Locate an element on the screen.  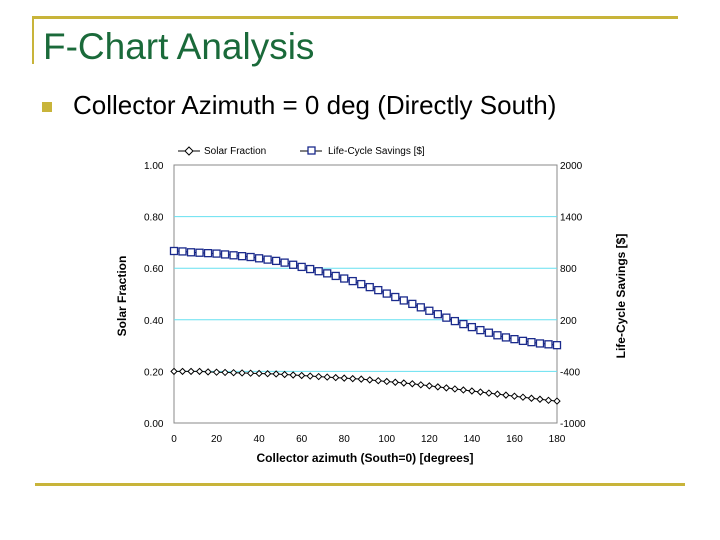
series-line-life-cycle-savings is located at coordinates (365, 298).